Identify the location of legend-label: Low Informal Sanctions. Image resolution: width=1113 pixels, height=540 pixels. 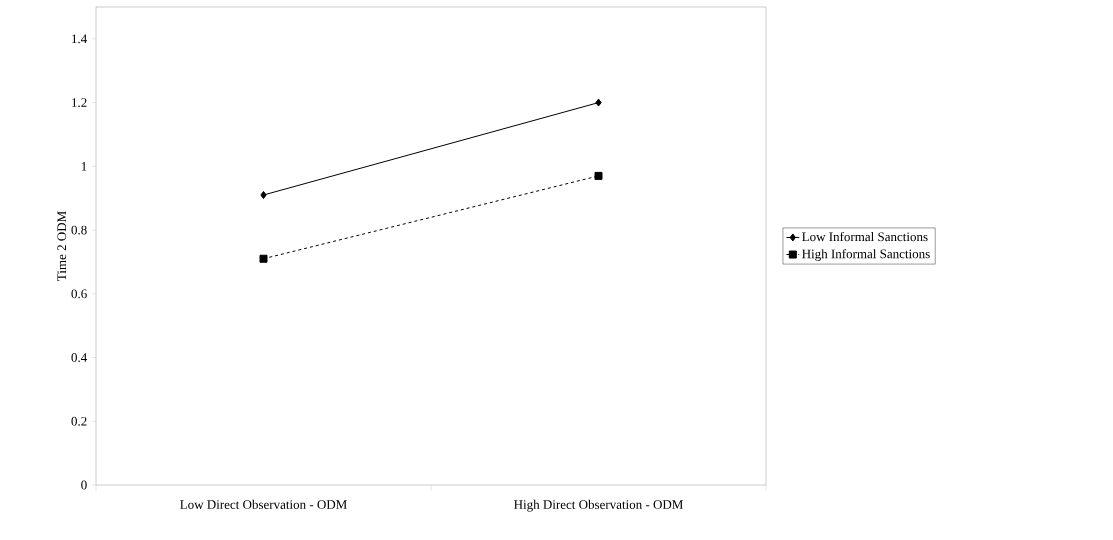
(865, 236).